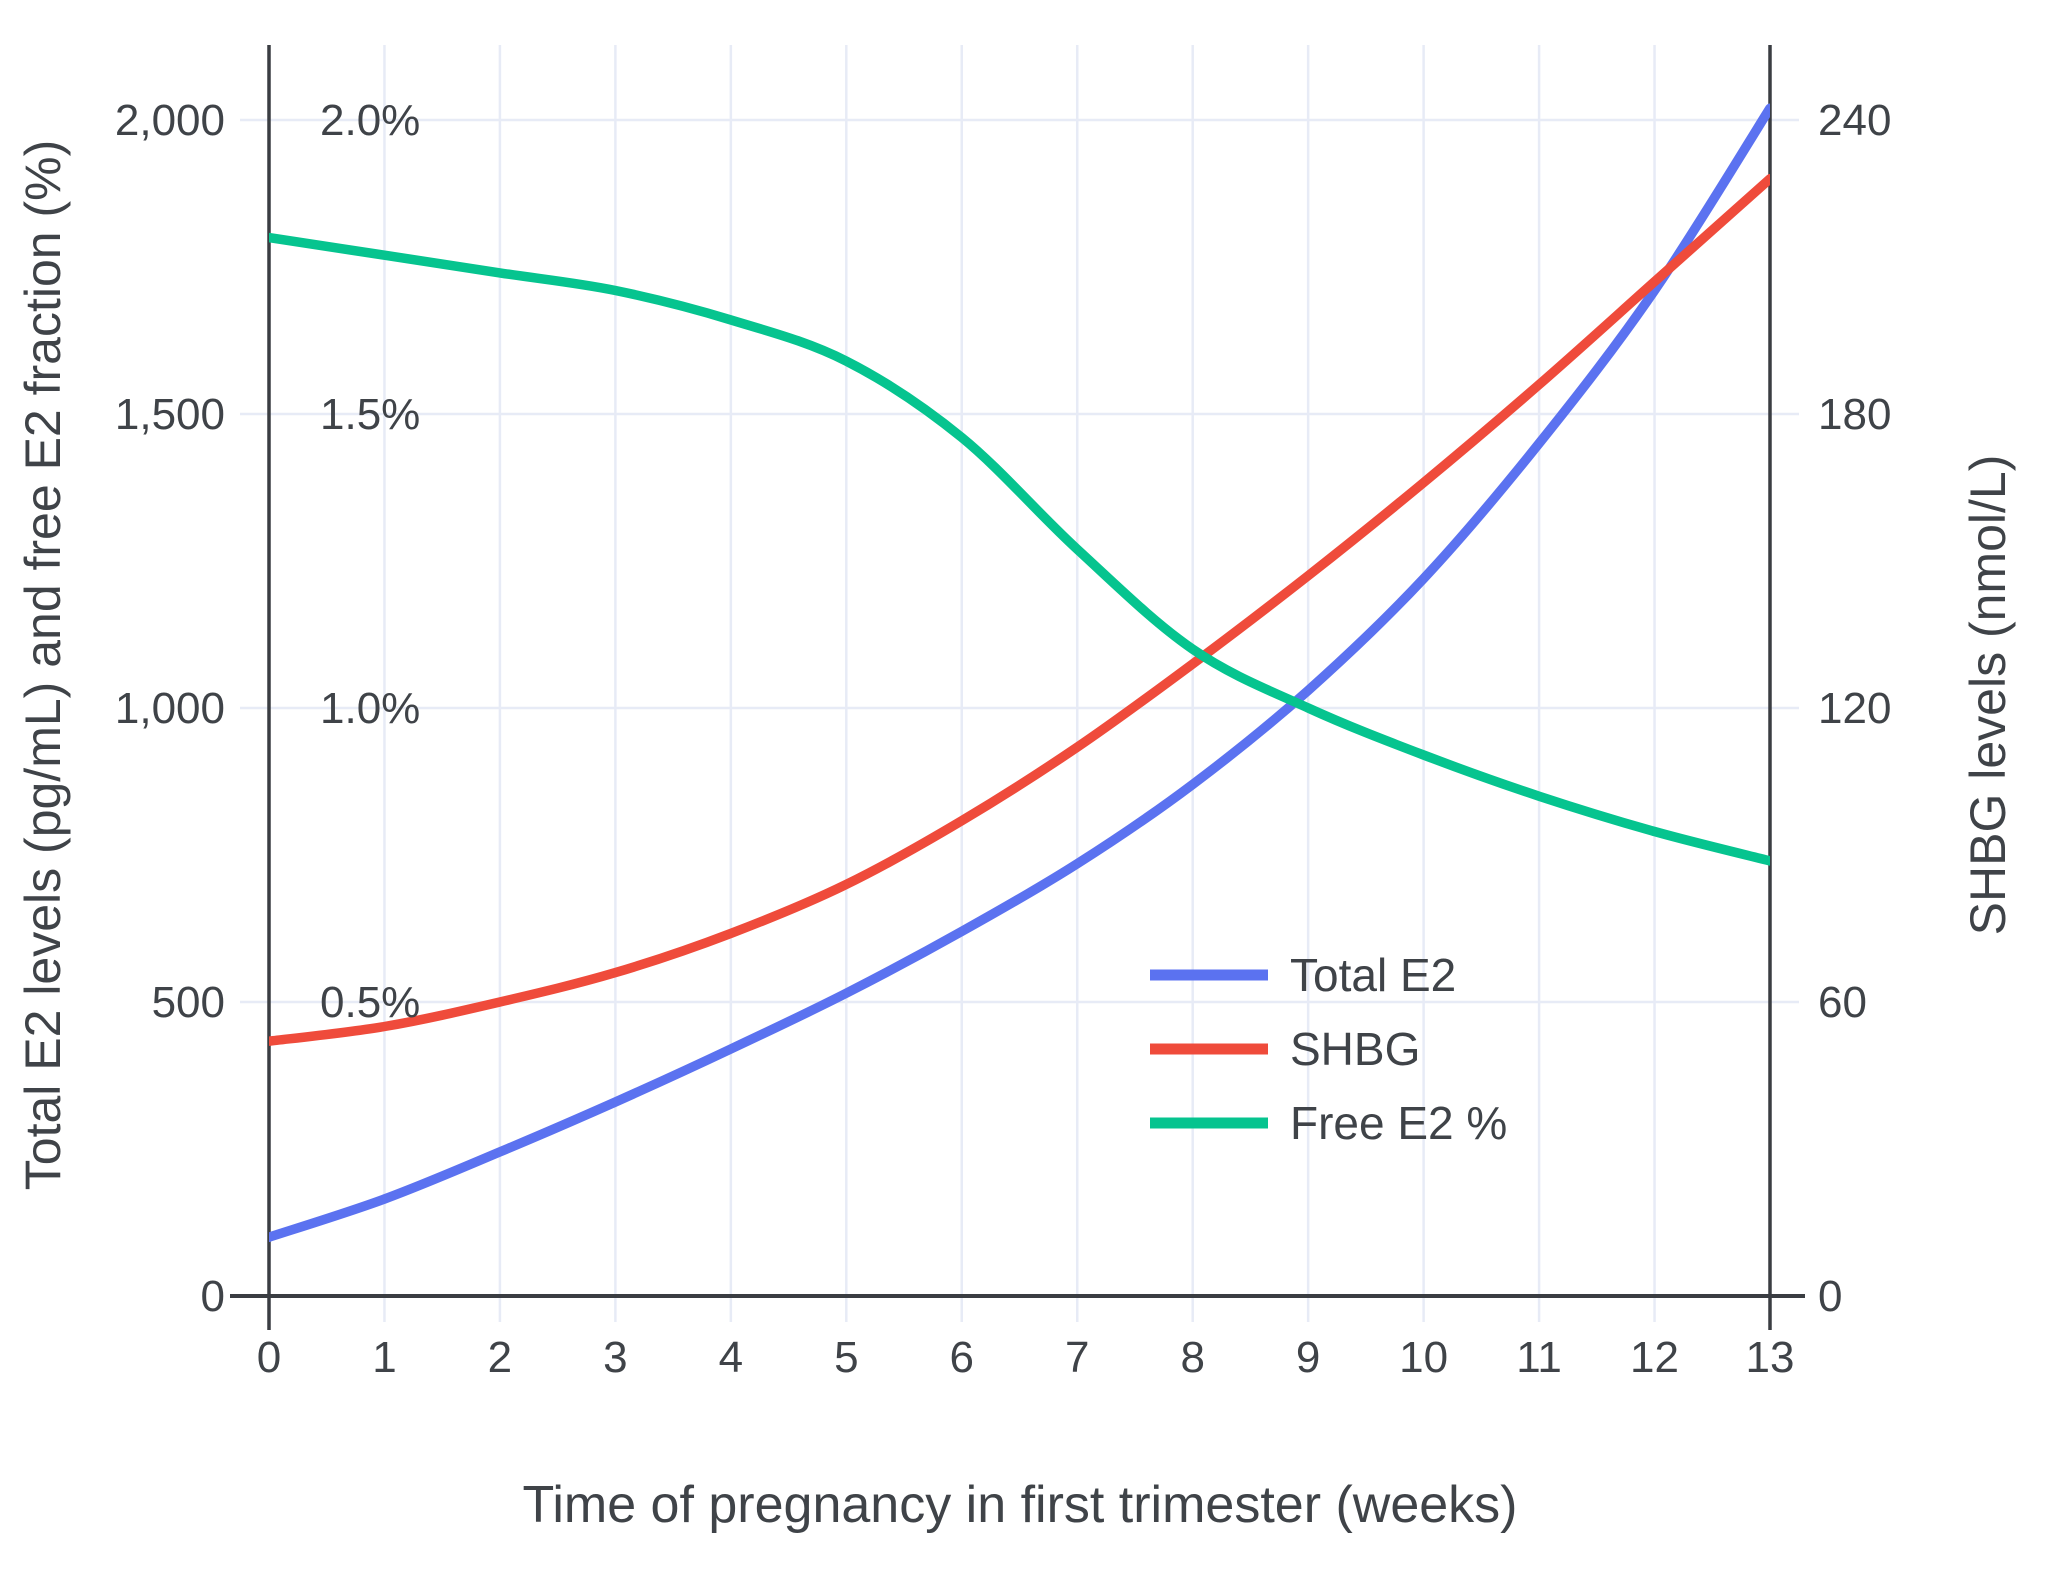 The height and width of the screenshot is (1583, 2048). Describe the element at coordinates (370, 1002) in the screenshot. I see `pct-annotation: 0.5%` at that location.